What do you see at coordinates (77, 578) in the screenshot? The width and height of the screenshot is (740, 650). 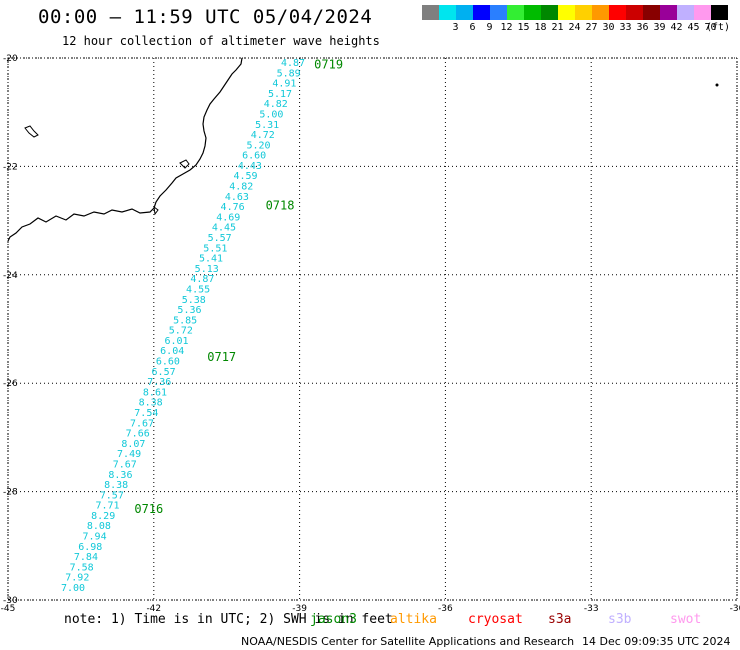 I see `wave-height-label: 7.92` at bounding box center [77, 578].